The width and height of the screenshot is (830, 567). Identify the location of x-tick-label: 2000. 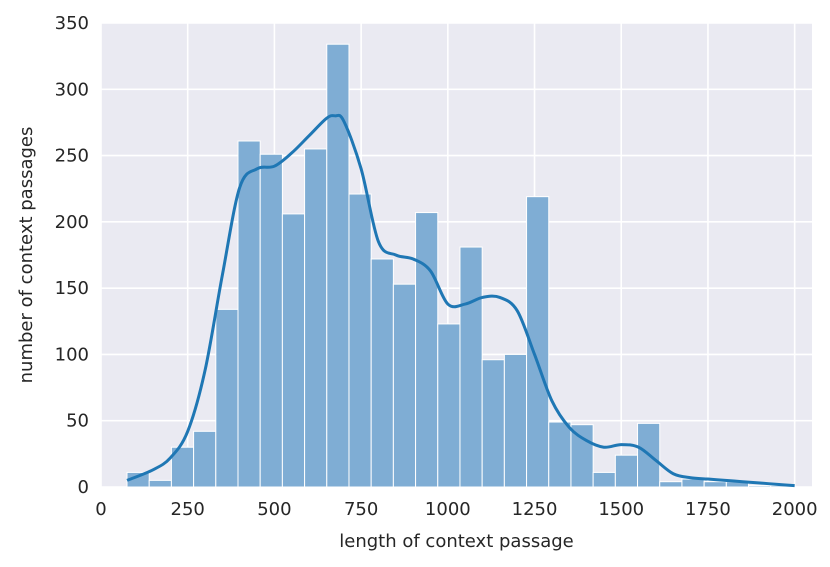
(795, 509).